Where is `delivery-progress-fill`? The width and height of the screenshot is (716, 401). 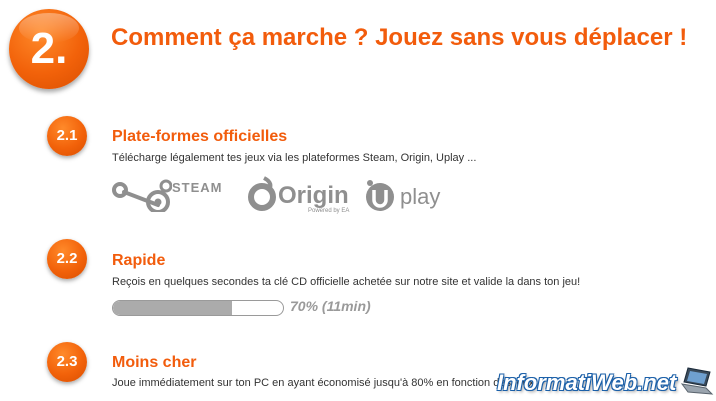
delivery-progress-fill is located at coordinates (172, 308).